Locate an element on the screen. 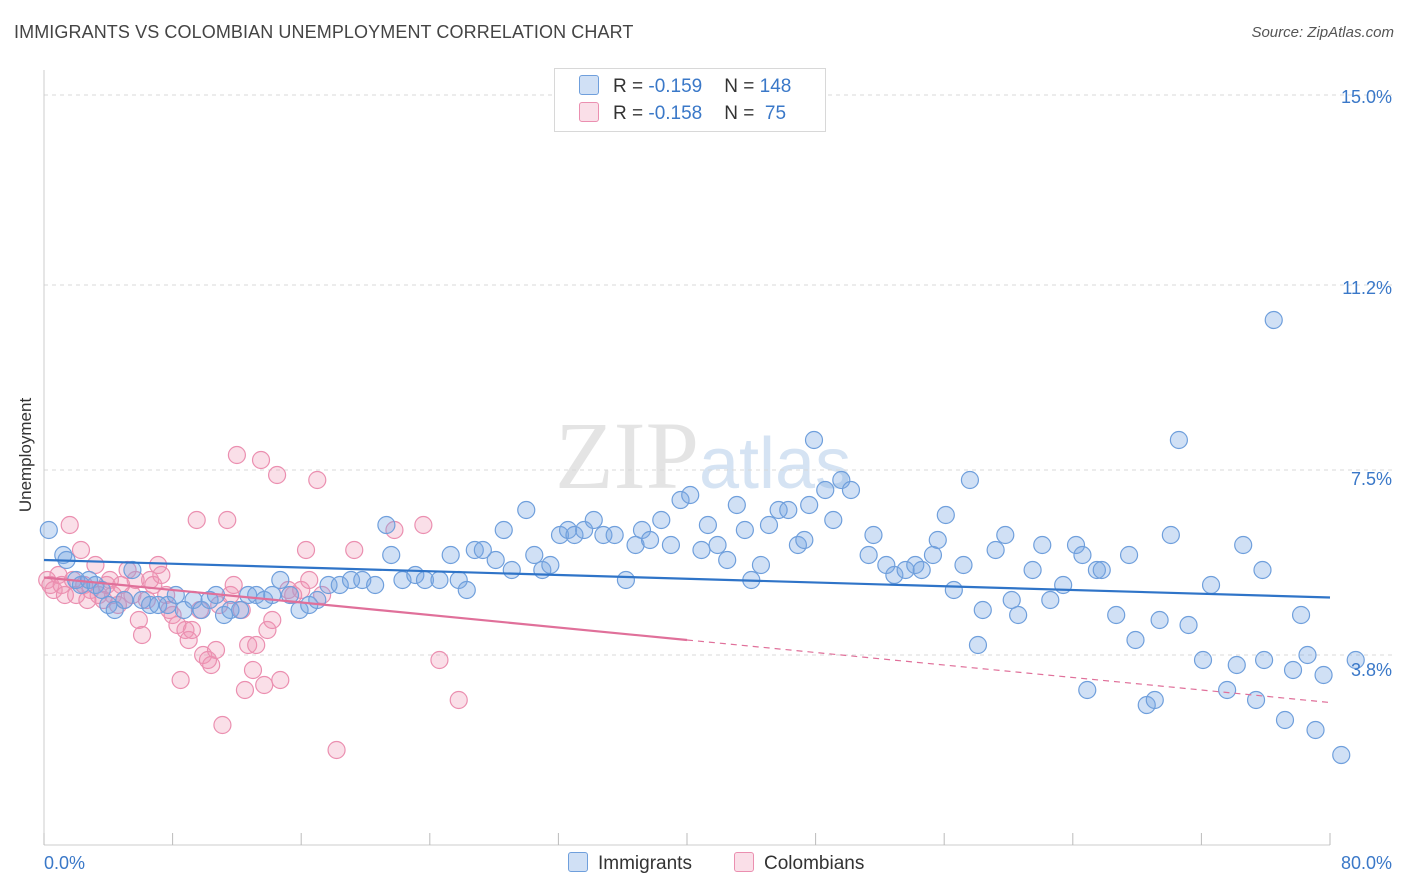 The width and height of the screenshot is (1406, 892). watermark-main: ZIP is located at coordinates (627, 455).